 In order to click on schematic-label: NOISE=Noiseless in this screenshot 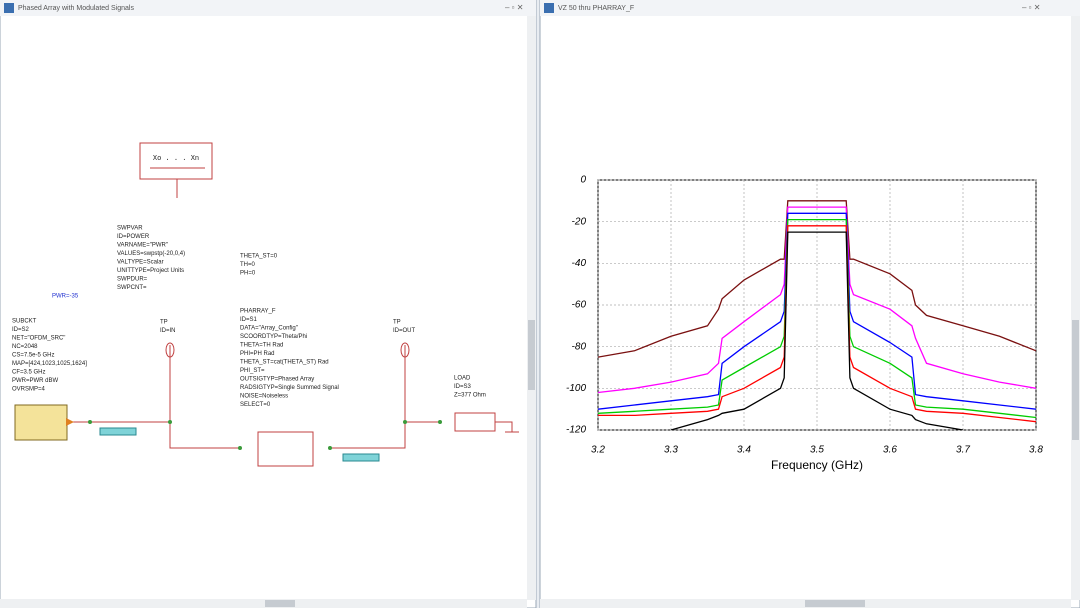, I will do `click(264, 397)`.